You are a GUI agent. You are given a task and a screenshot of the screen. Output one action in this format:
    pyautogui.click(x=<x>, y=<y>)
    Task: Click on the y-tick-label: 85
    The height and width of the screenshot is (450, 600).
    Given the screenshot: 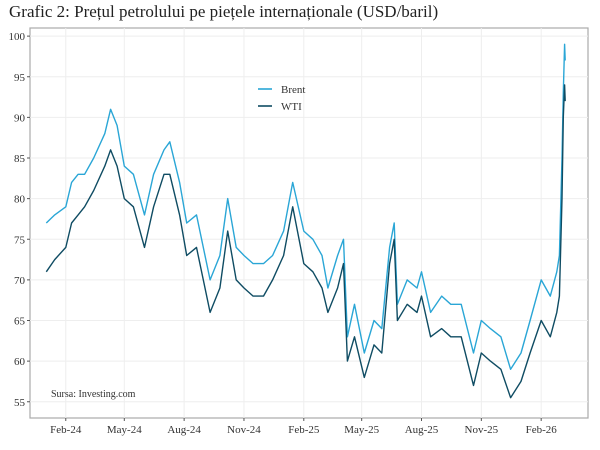 What is the action you would take?
    pyautogui.click(x=20, y=159)
    